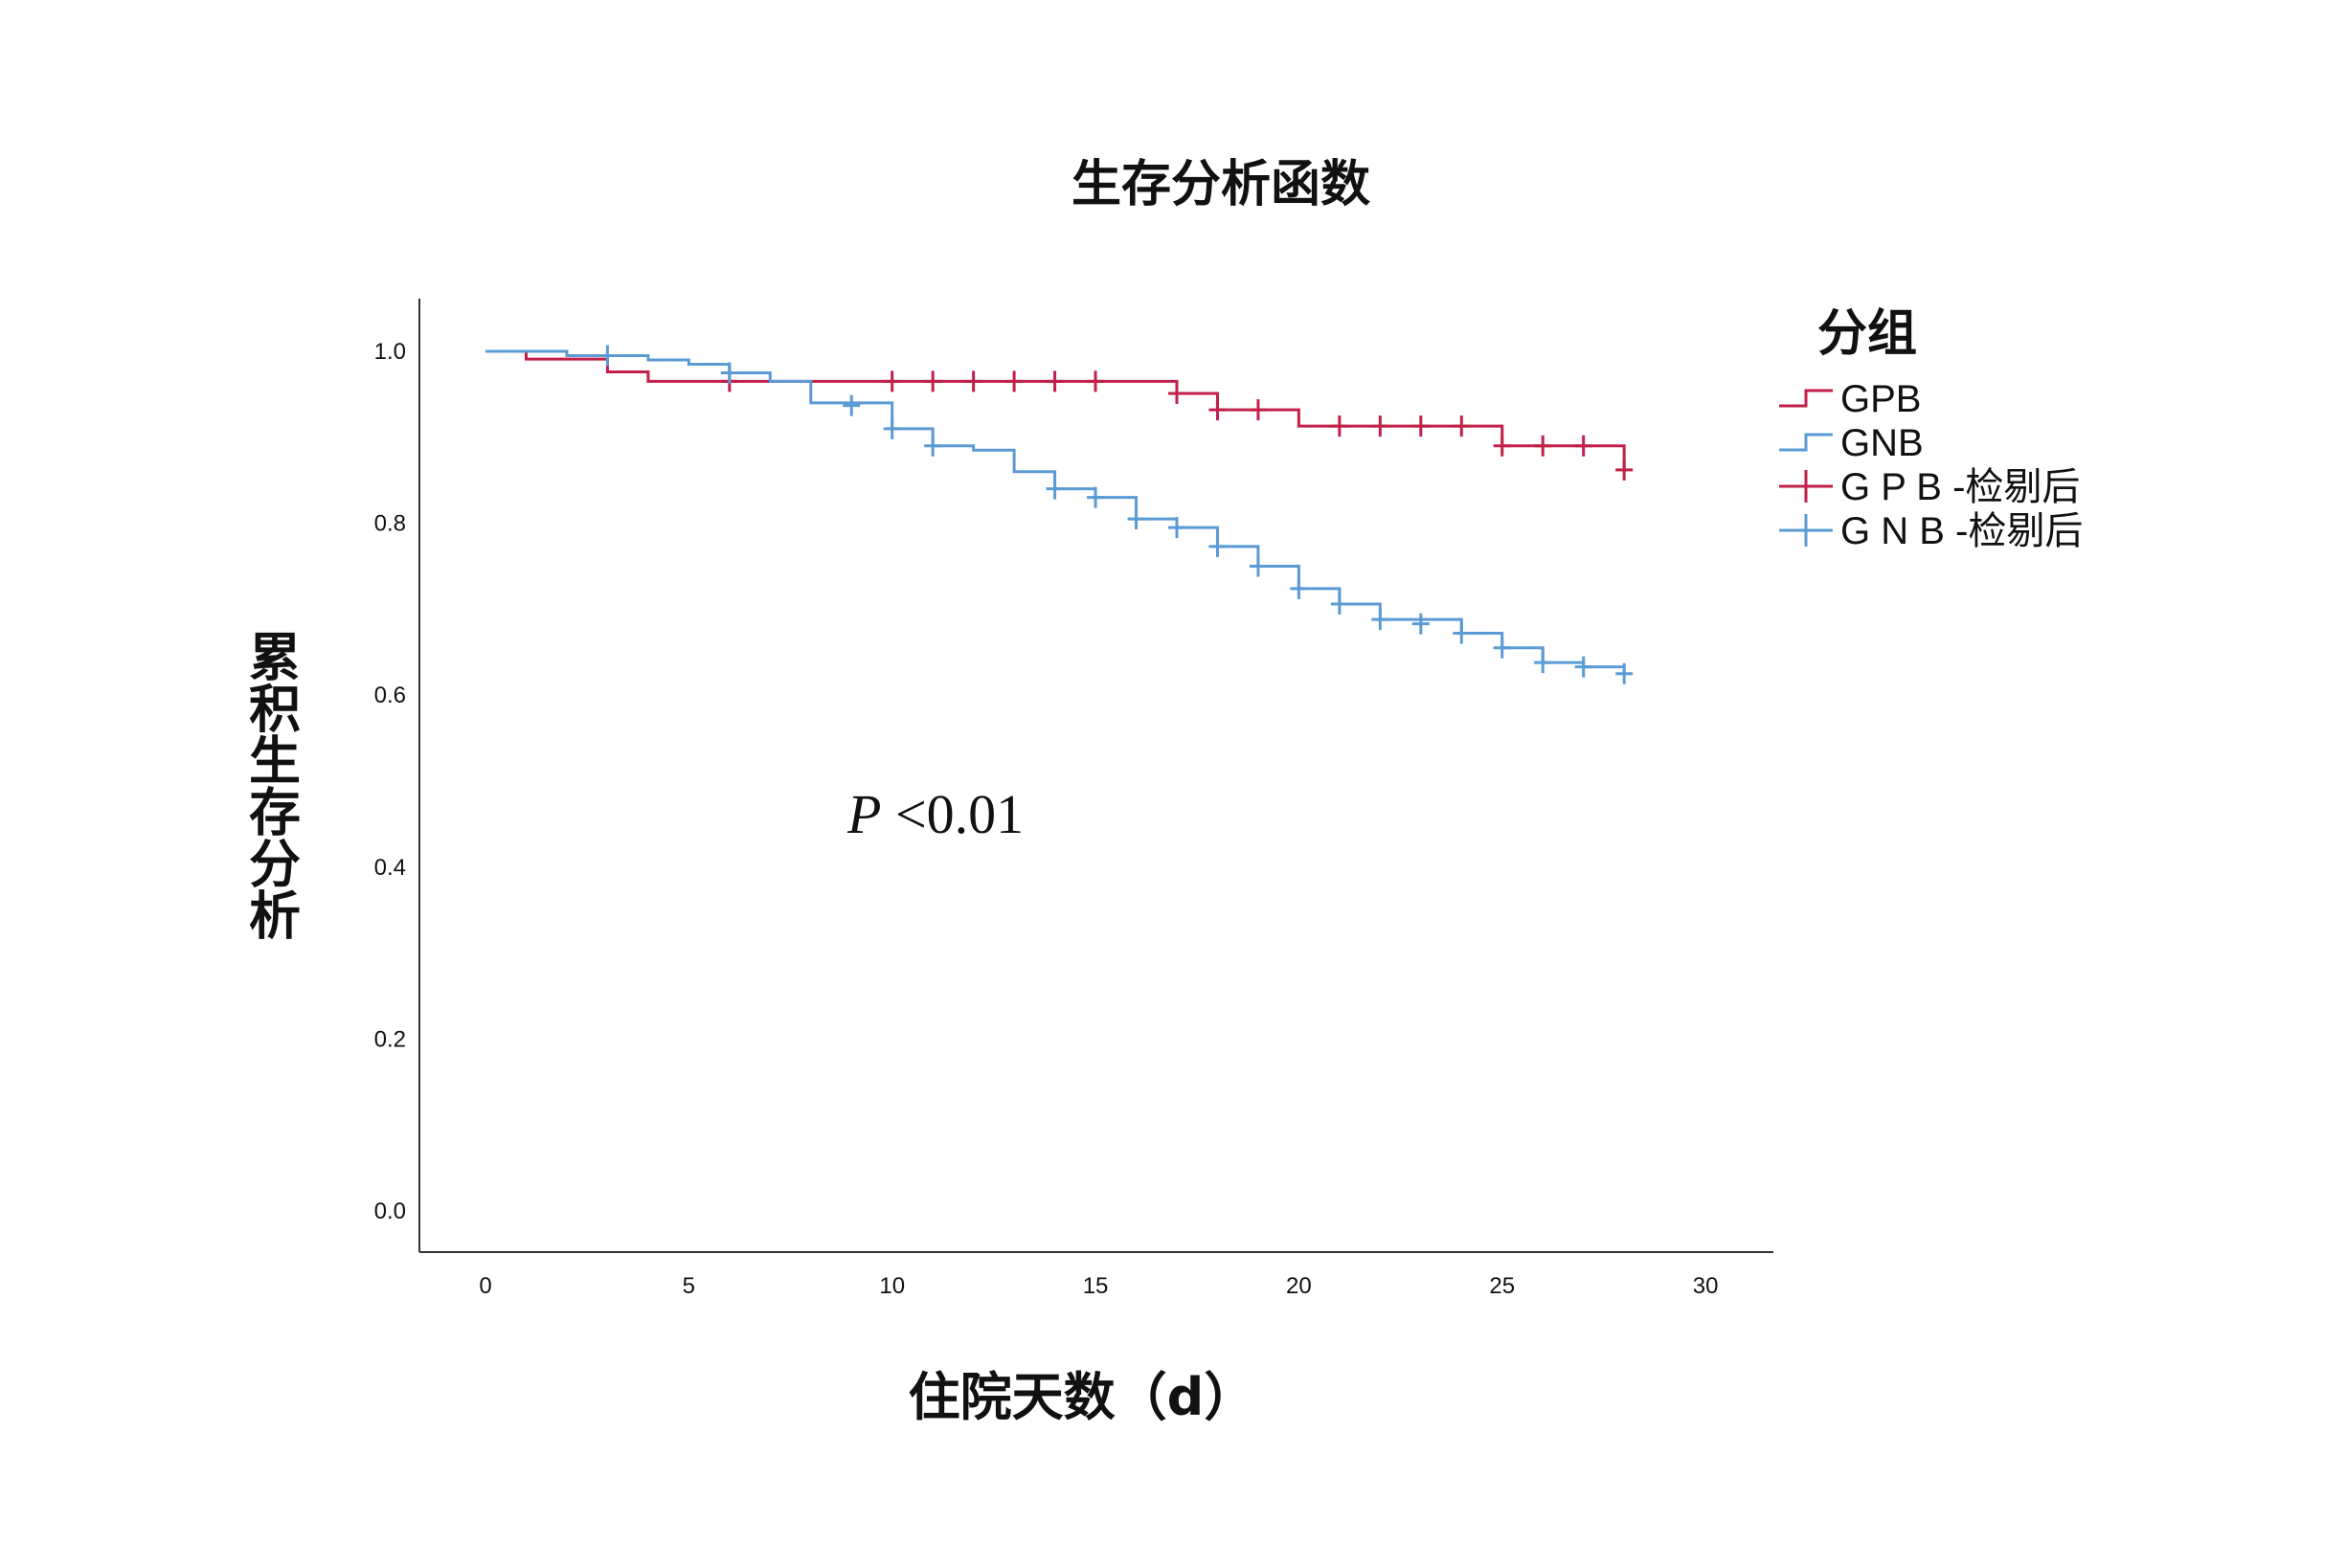  I want to click on x-tick-label: 25, so click(1502, 1286).